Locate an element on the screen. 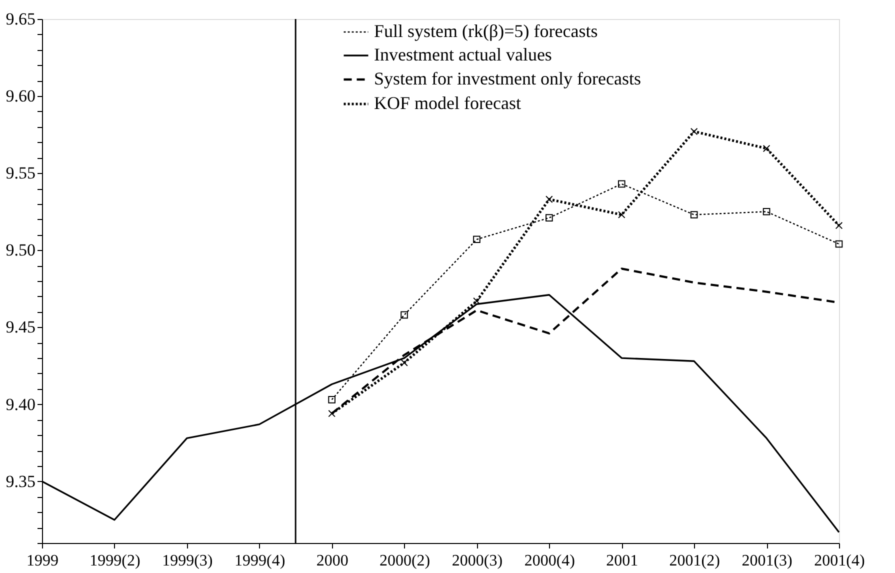 This screenshot has width=895, height=573. x-tick-label: 2000(3) is located at coordinates (477, 561).